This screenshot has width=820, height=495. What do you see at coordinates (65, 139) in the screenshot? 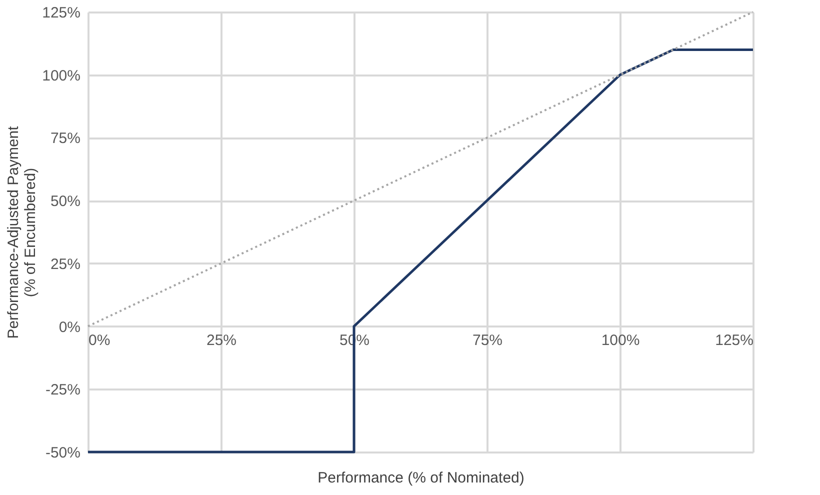
I see `y-tick-label: 75%` at bounding box center [65, 139].